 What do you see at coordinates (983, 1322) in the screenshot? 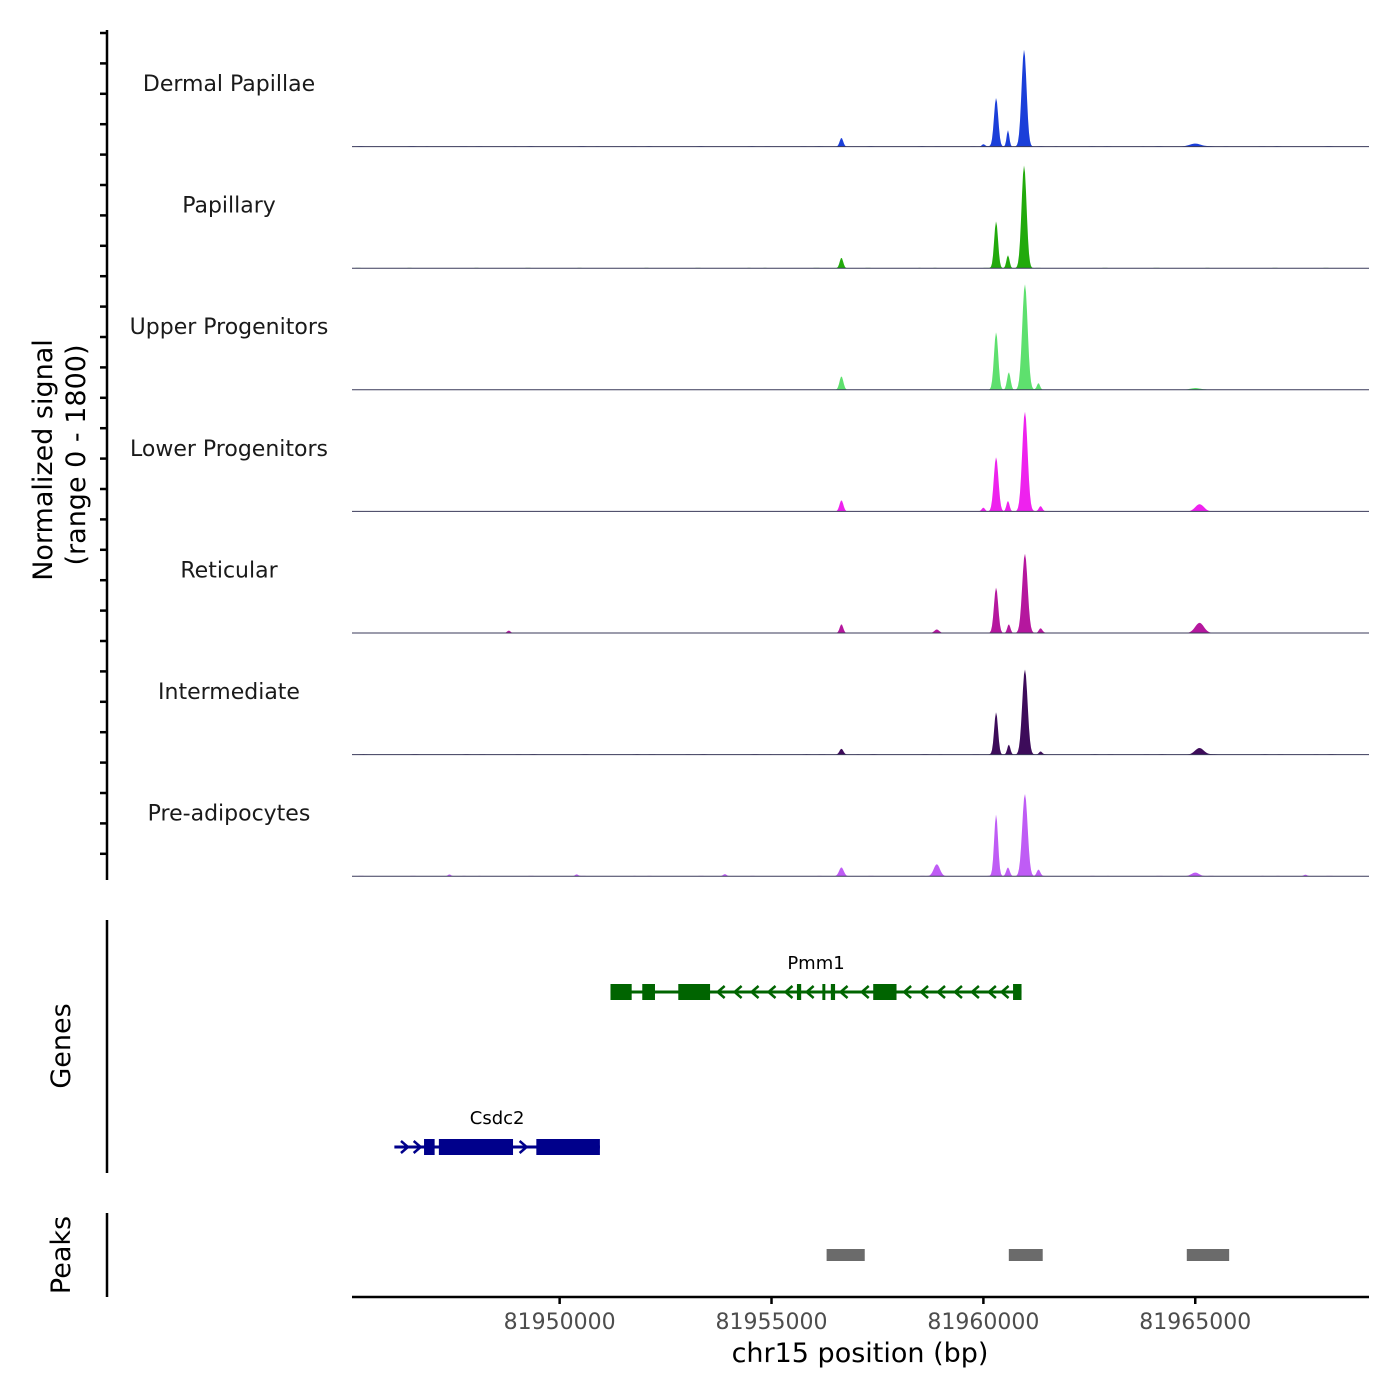
I see `x-tick-label: 81960000` at bounding box center [983, 1322].